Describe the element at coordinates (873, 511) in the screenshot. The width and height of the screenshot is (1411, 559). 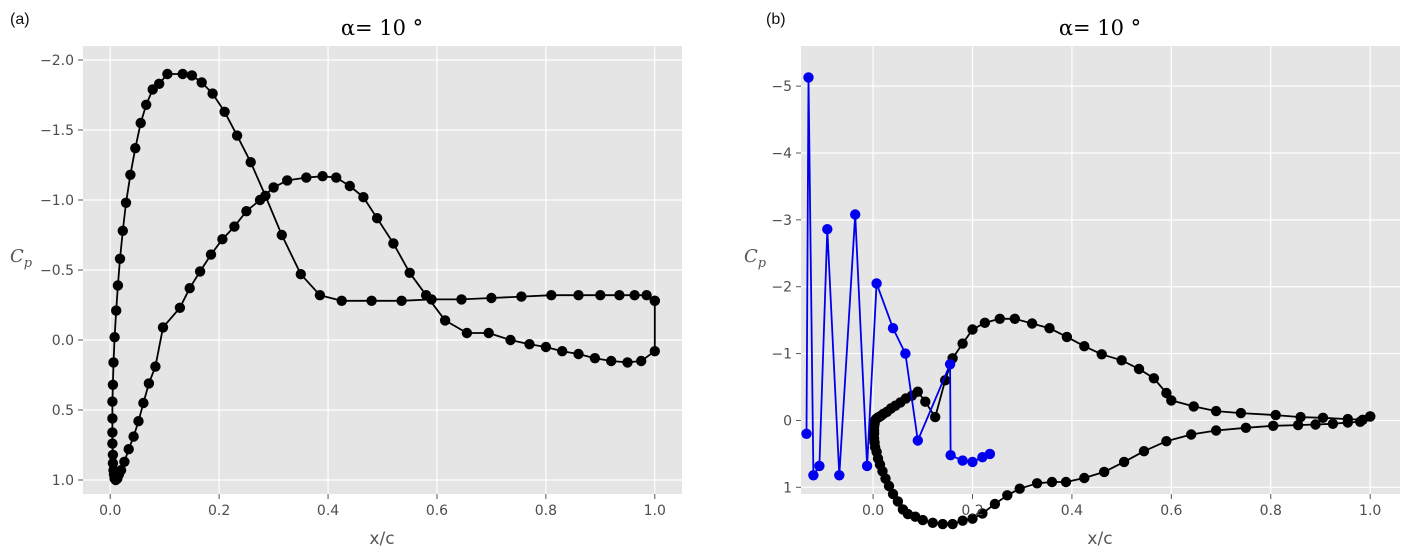
I see `x-tick-label: 0.0` at that location.